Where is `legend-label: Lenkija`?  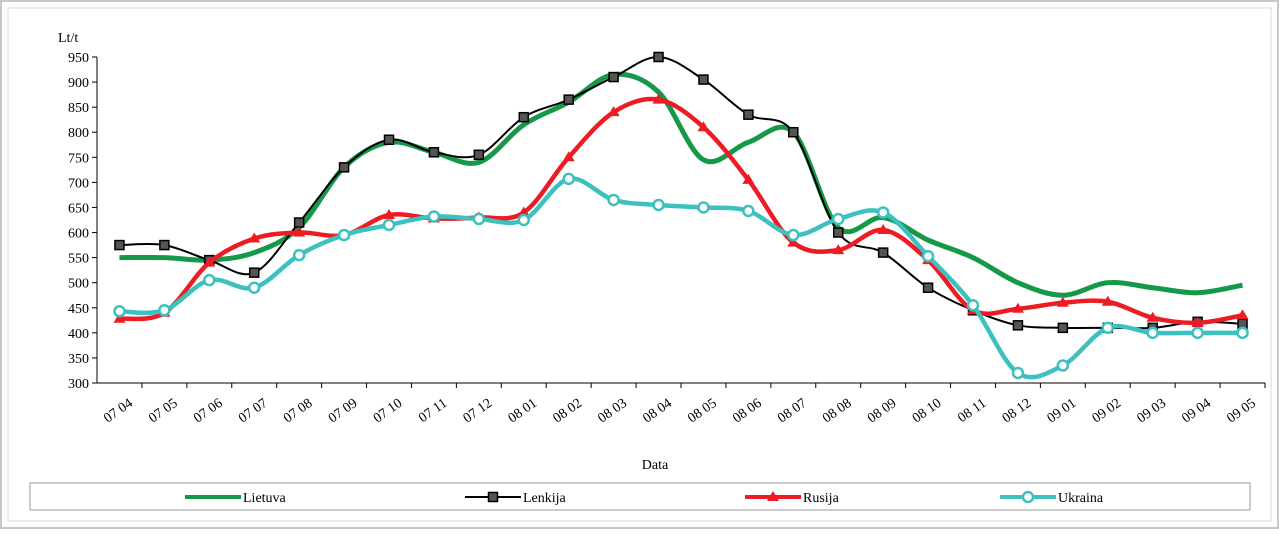 legend-label: Lenkija is located at coordinates (545, 498).